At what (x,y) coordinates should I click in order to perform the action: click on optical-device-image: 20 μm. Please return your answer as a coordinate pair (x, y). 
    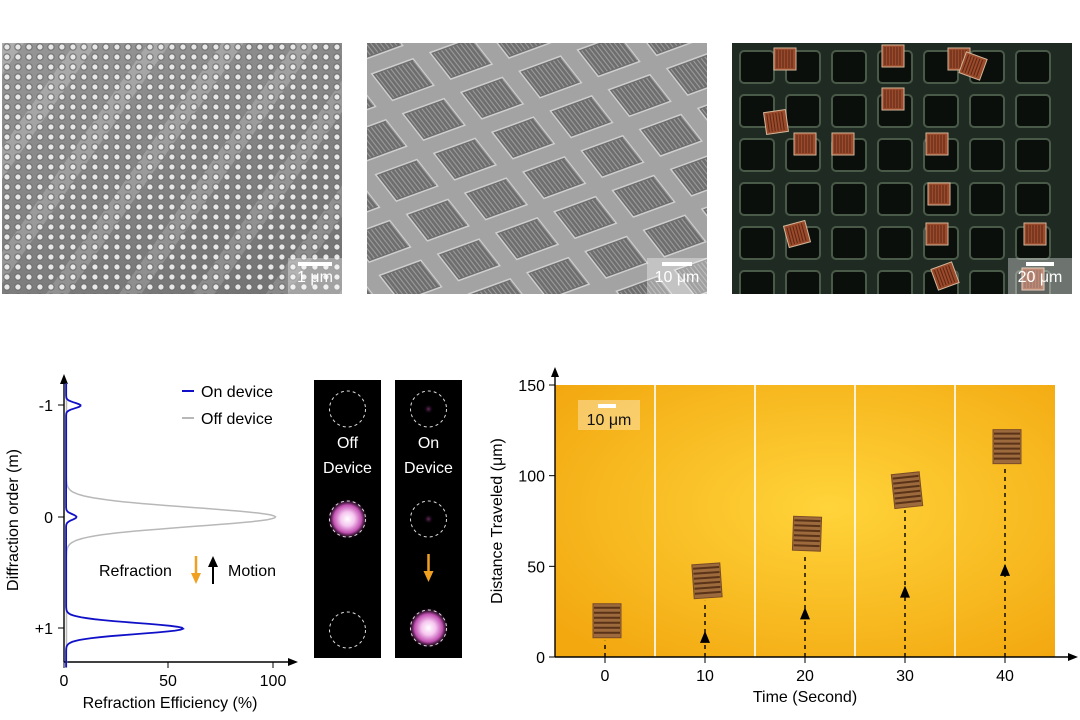
    Looking at the image, I should click on (902, 168).